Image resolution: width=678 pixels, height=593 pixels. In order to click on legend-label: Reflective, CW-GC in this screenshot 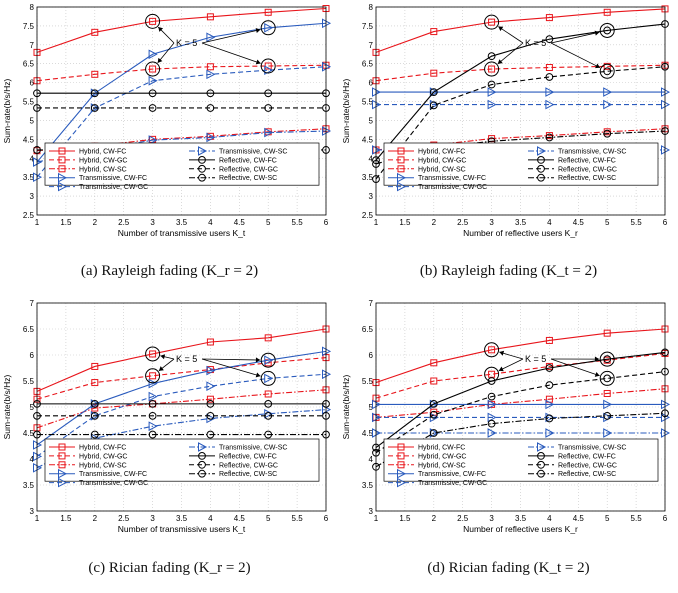, I will do `click(587, 169)`.